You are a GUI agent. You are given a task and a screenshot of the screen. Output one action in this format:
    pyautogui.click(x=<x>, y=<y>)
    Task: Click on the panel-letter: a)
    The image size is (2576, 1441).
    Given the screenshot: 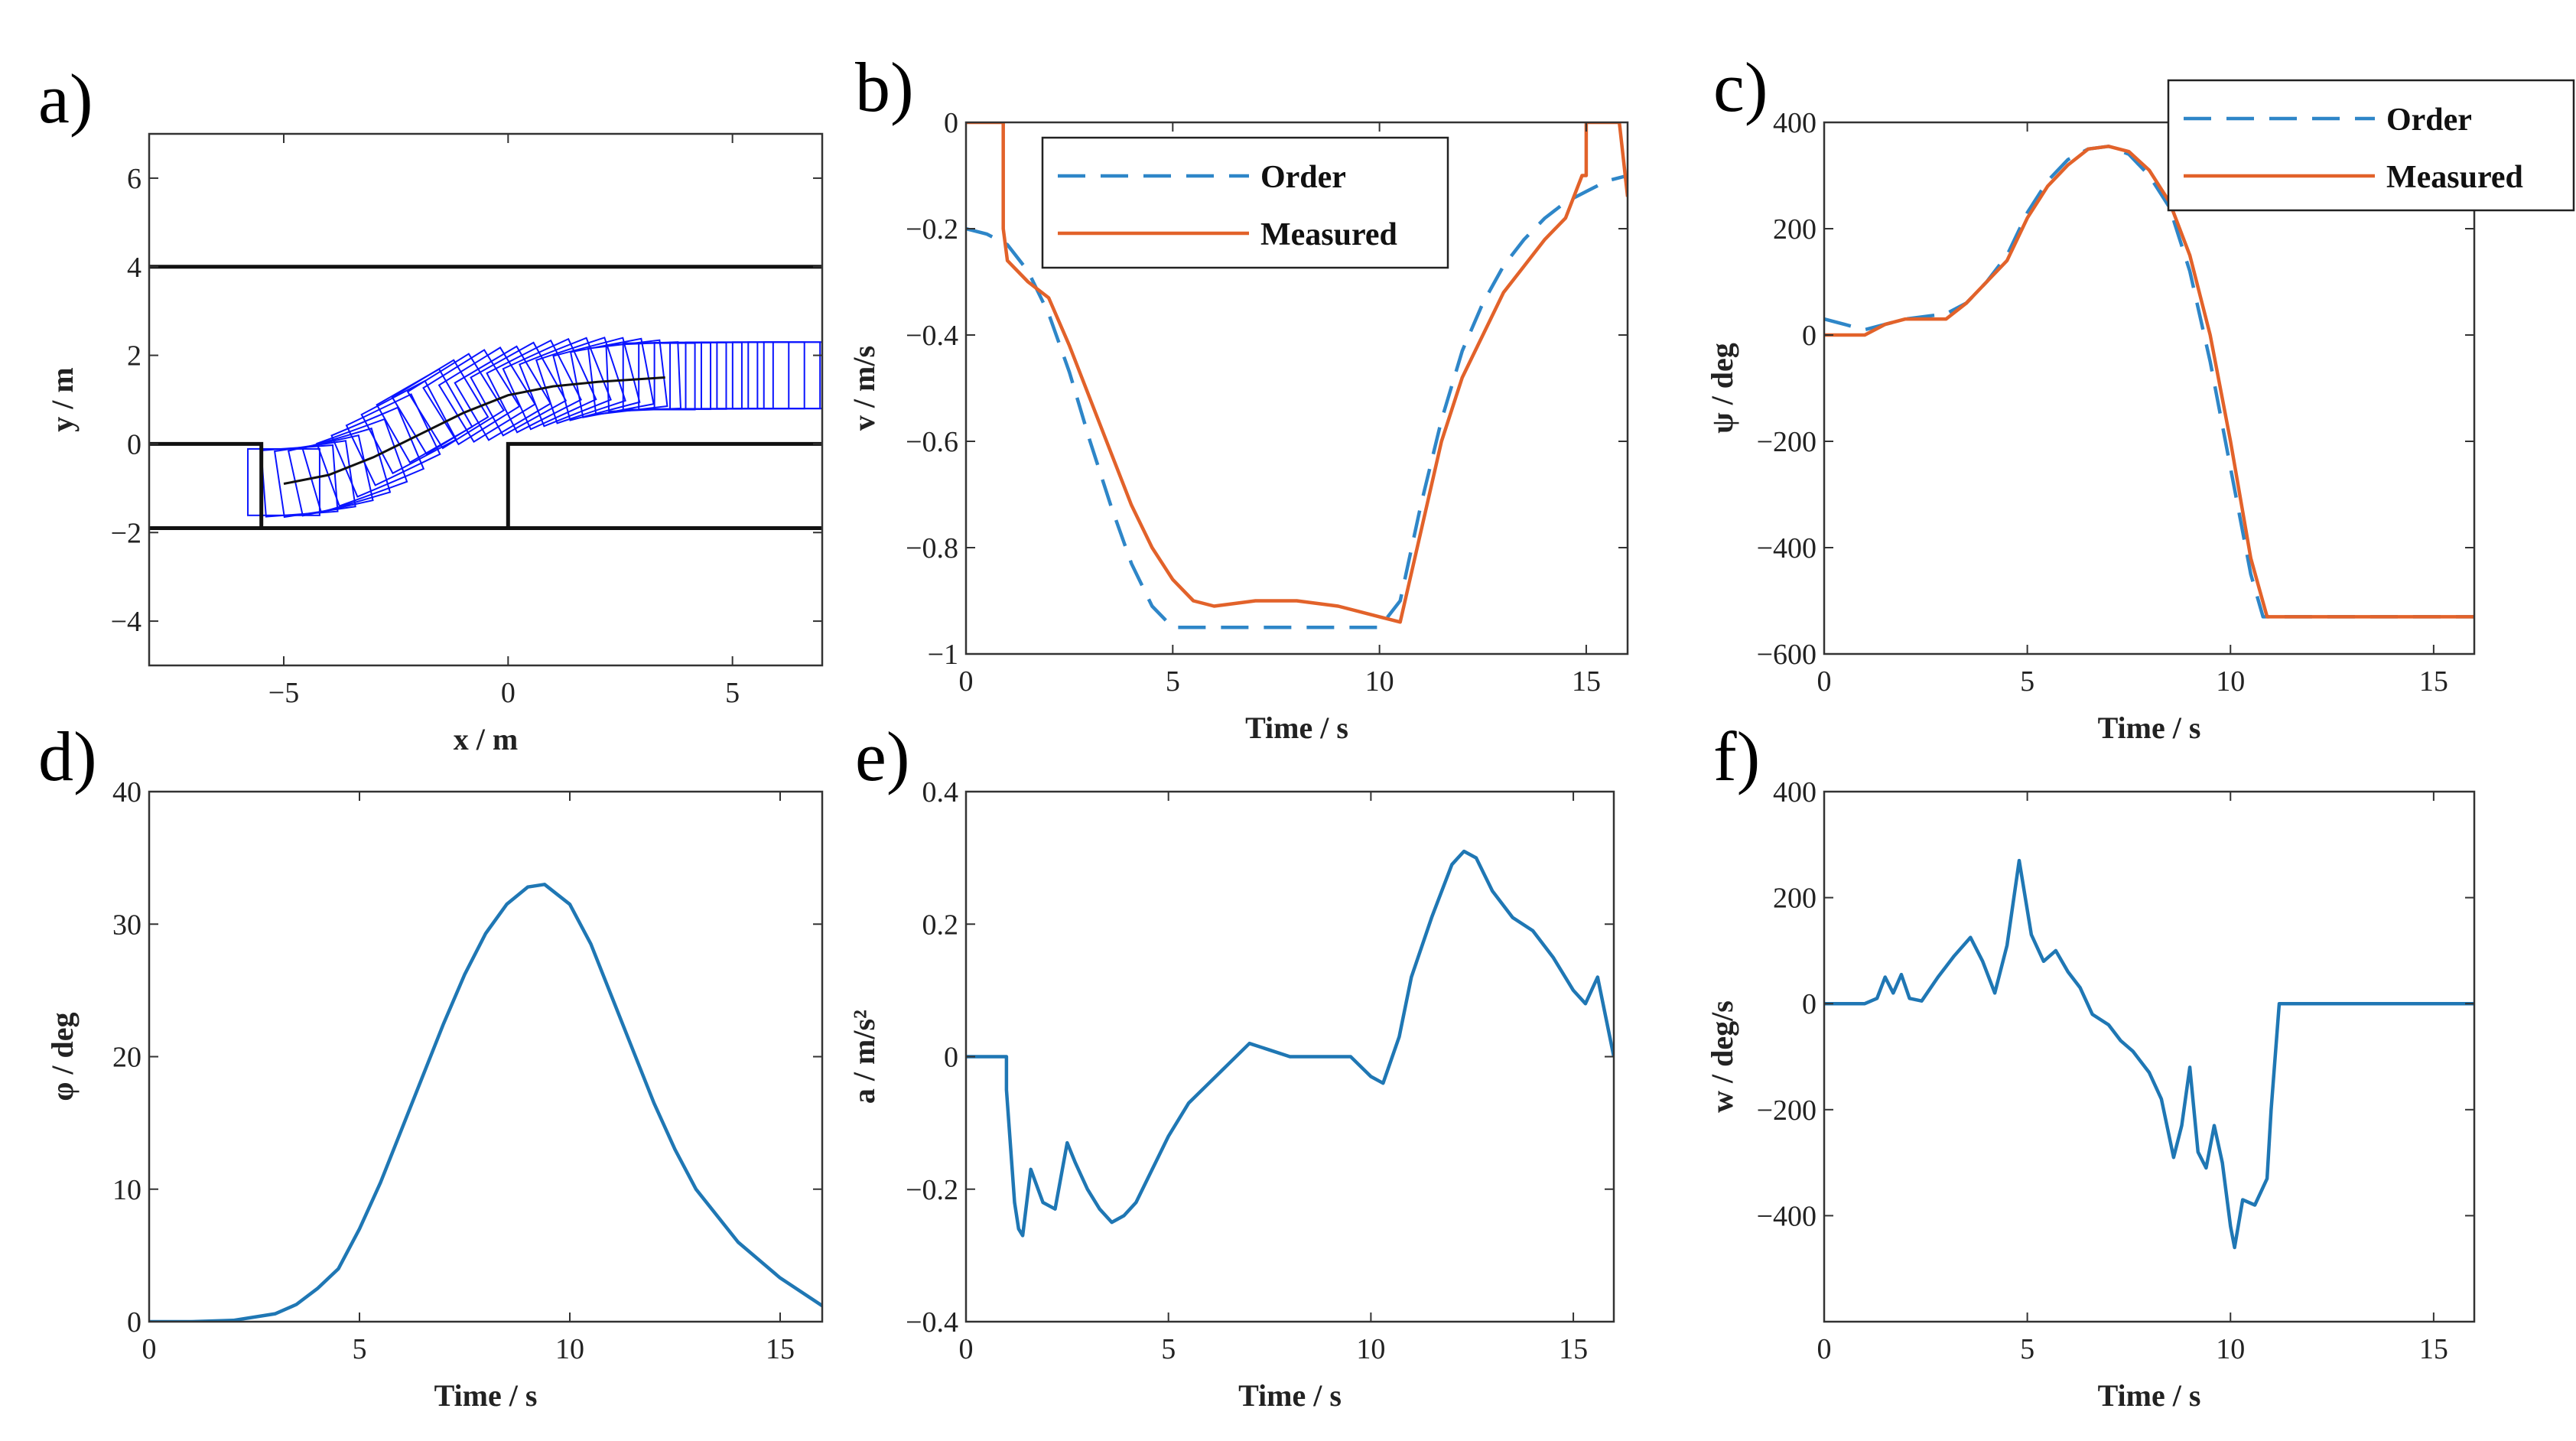 What is the action you would take?
    pyautogui.click(x=65, y=99)
    